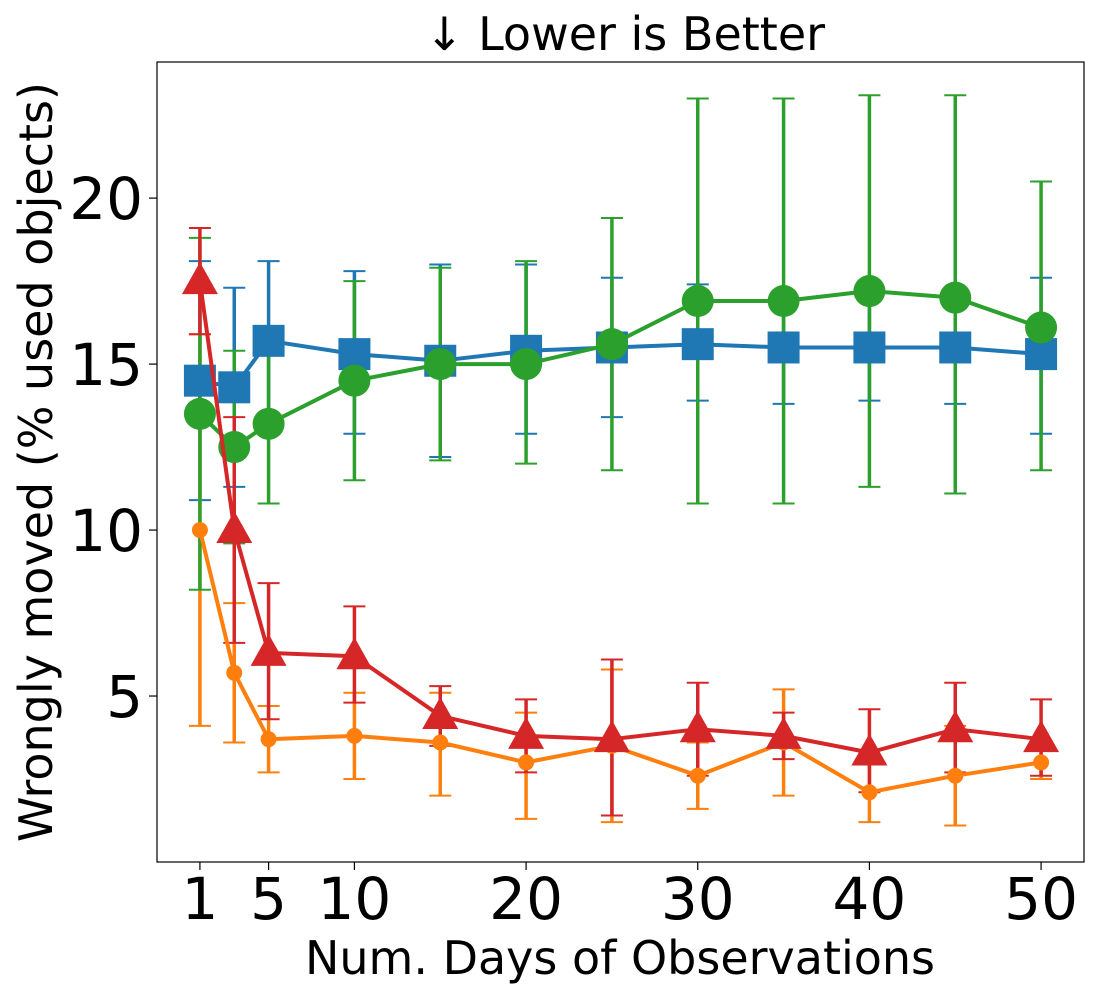  I want to click on series-line, so click(620, 369).